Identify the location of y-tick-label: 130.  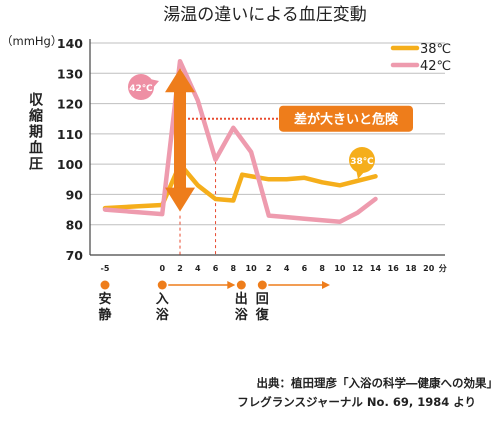
(70, 73).